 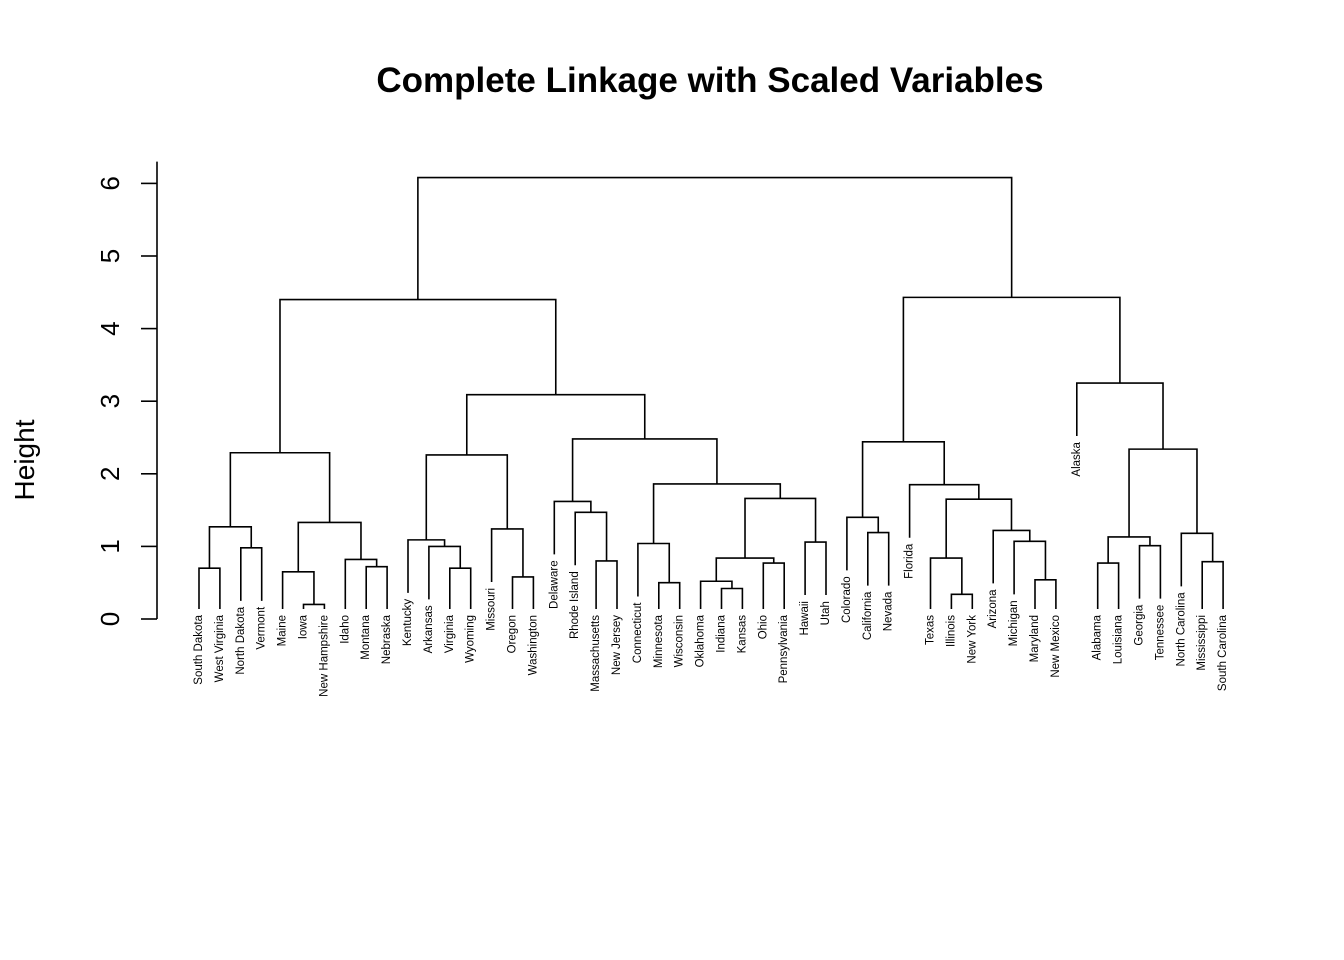 I want to click on leaf-label-new-jersey: New Jersey, so click(x=617, y=645).